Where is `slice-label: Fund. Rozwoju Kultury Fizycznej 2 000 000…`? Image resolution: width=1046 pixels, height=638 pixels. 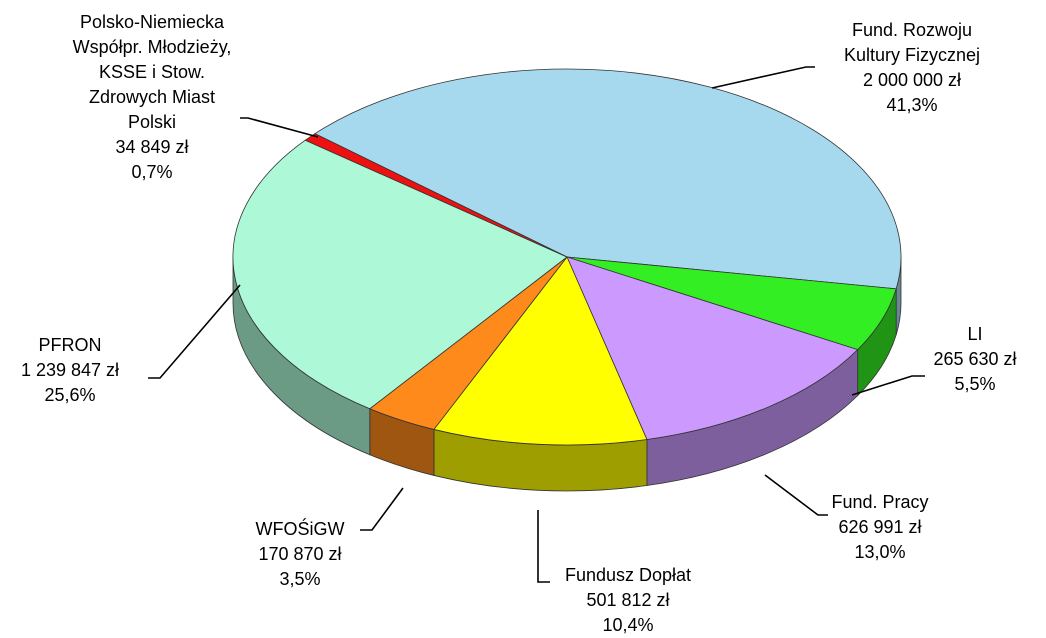
slice-label: Fund. Rozwoju Kultury Fizycznej 2 000 000… is located at coordinates (912, 68).